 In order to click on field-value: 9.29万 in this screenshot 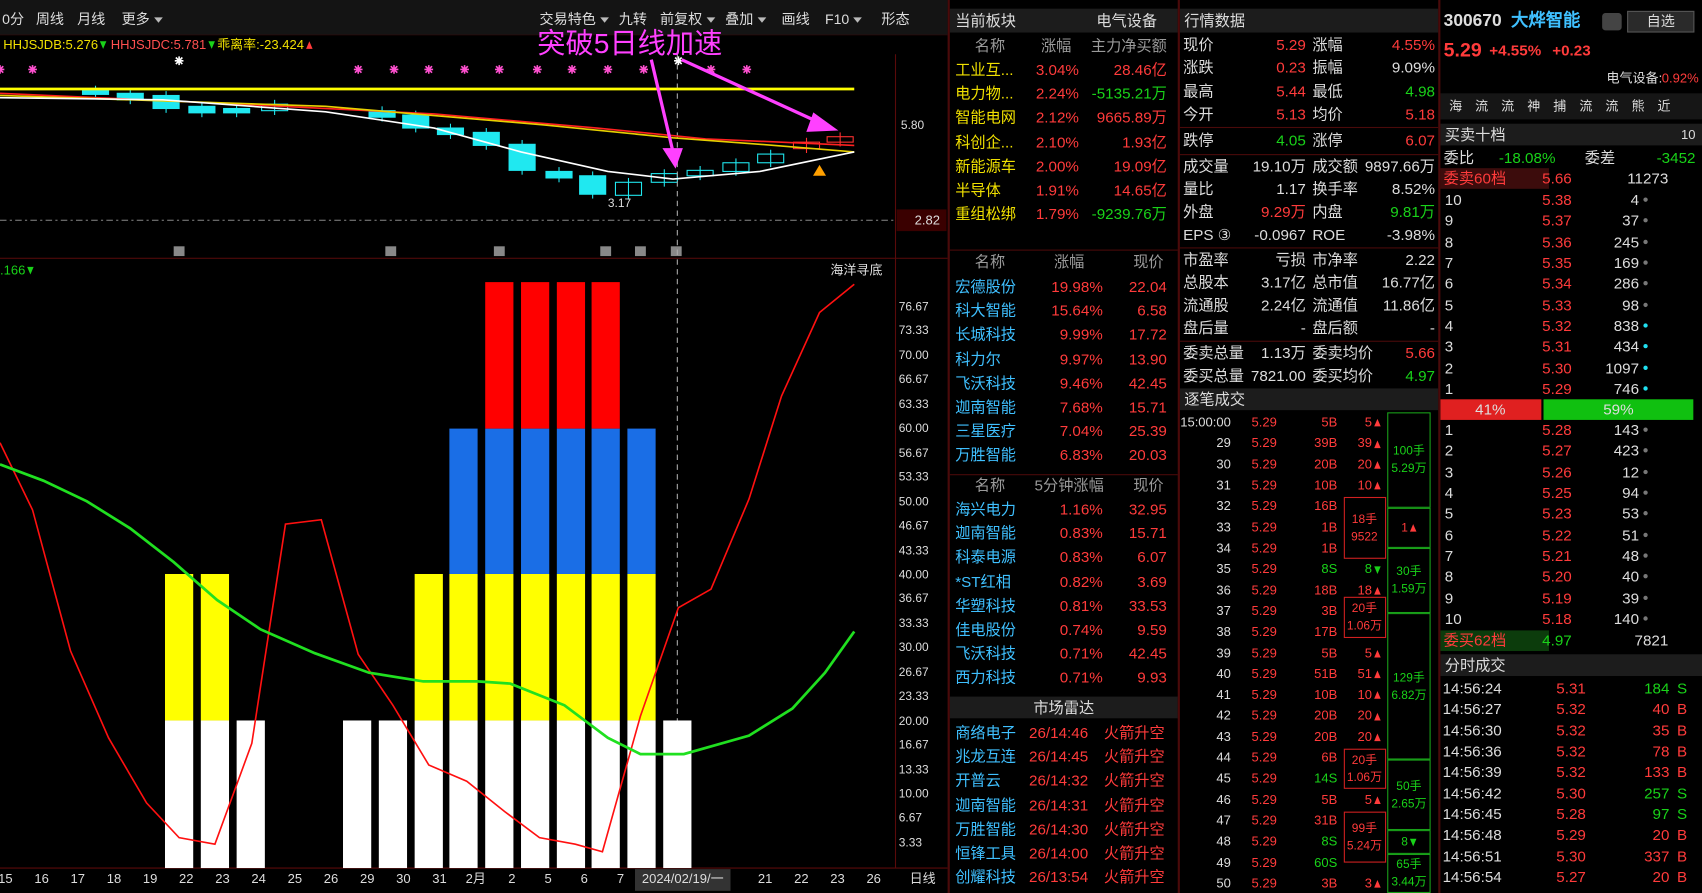, I will do `click(1283, 211)`.